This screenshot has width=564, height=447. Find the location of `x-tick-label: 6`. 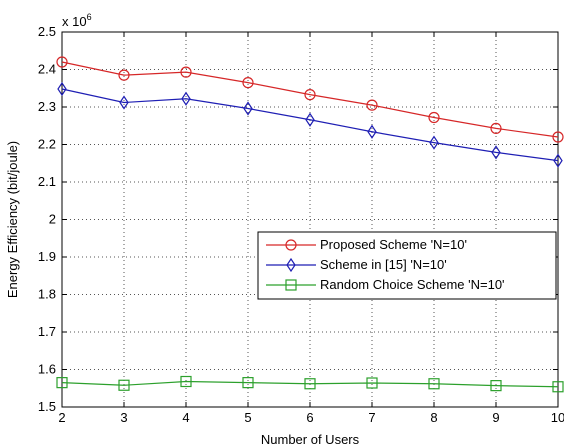

x-tick-label: 6 is located at coordinates (309, 417).